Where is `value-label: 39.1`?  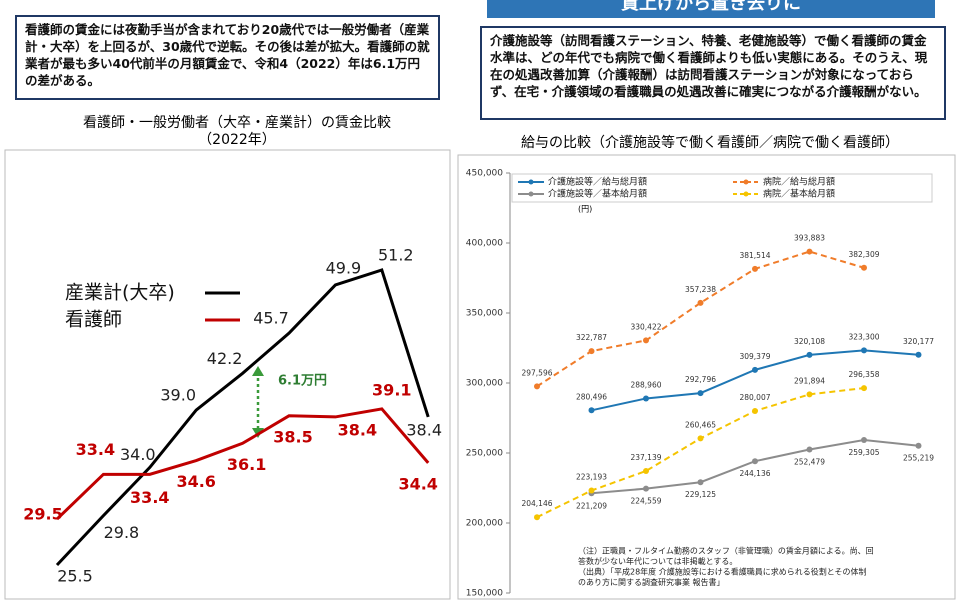 value-label: 39.1 is located at coordinates (391, 389).